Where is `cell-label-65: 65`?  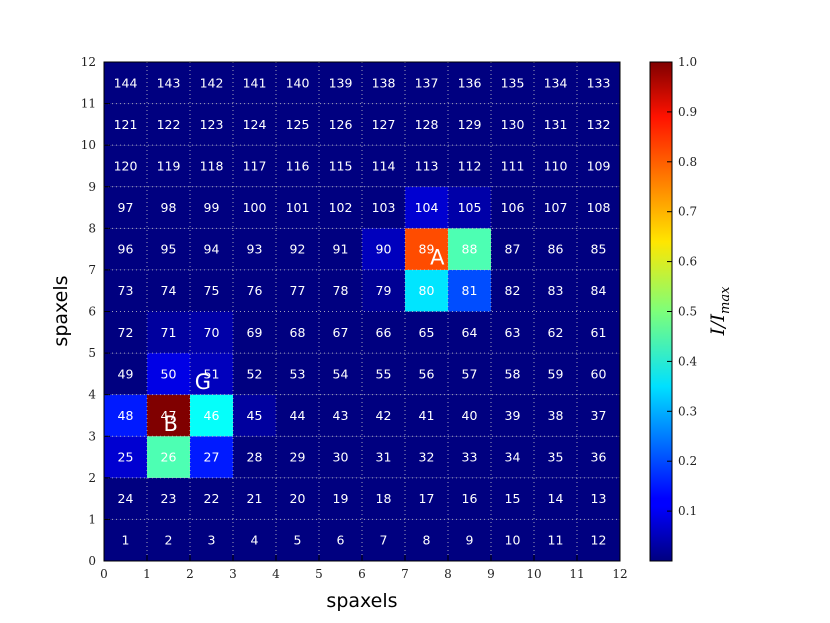 cell-label-65: 65 is located at coordinates (427, 332).